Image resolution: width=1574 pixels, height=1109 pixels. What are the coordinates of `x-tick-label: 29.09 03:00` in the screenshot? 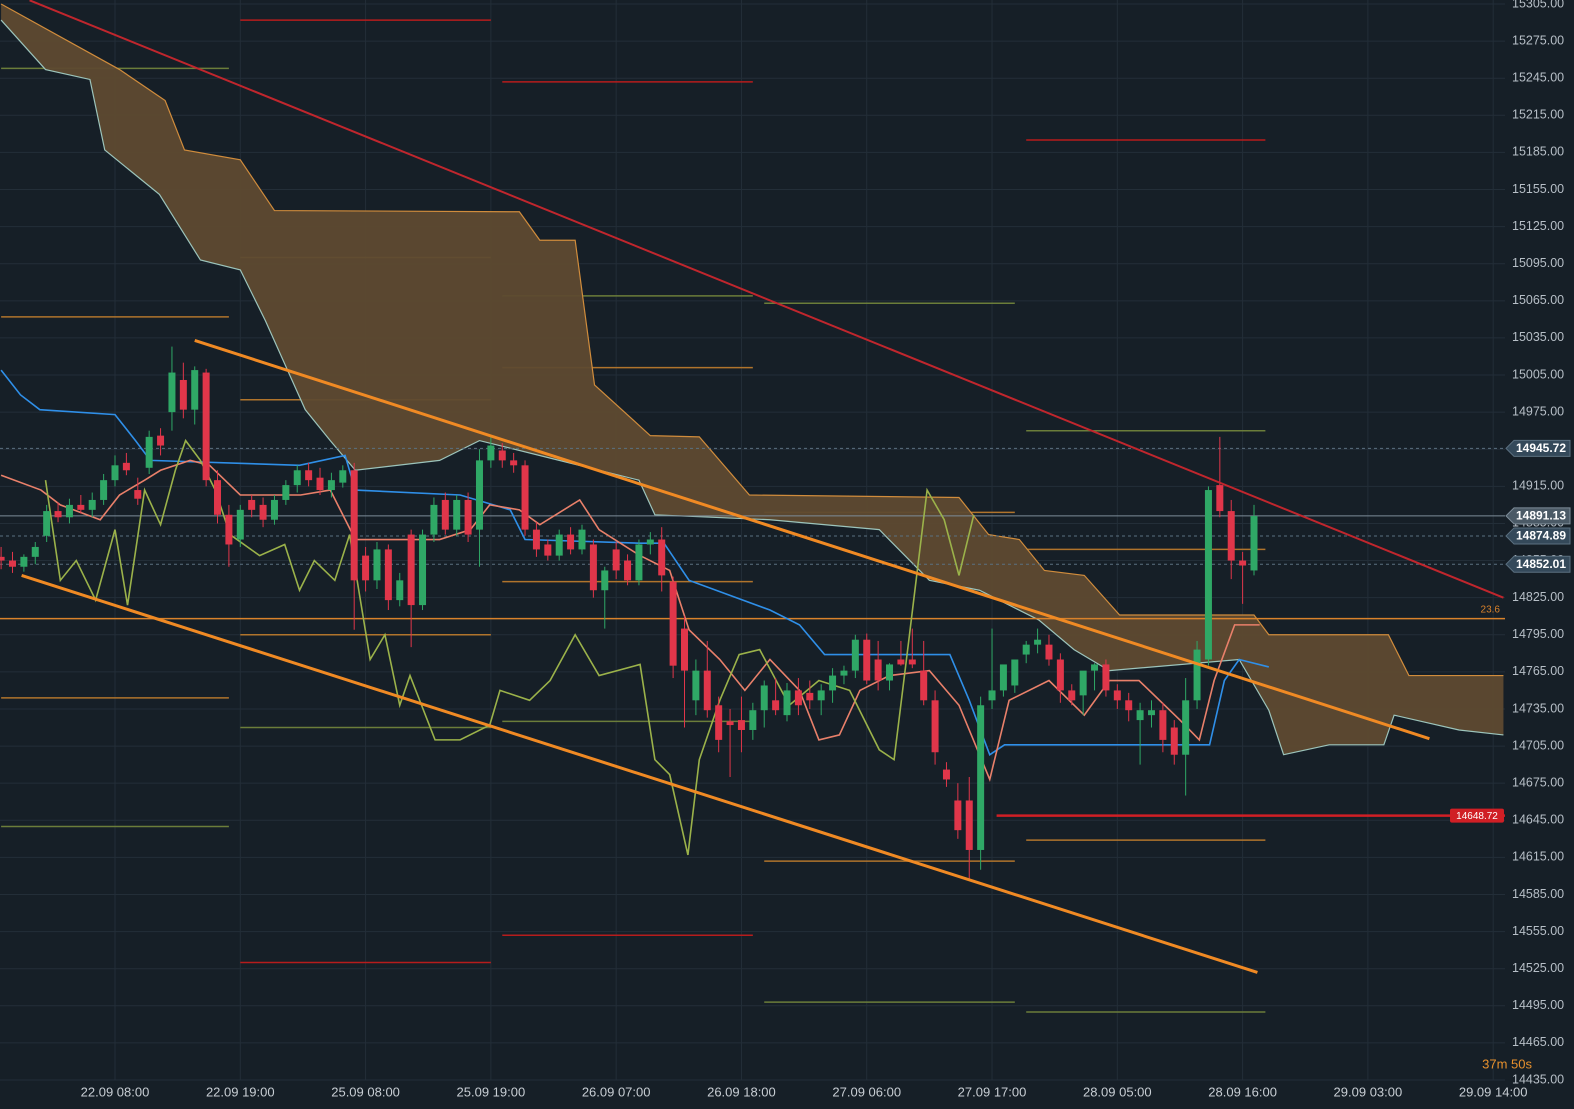 It's located at (1368, 1091).